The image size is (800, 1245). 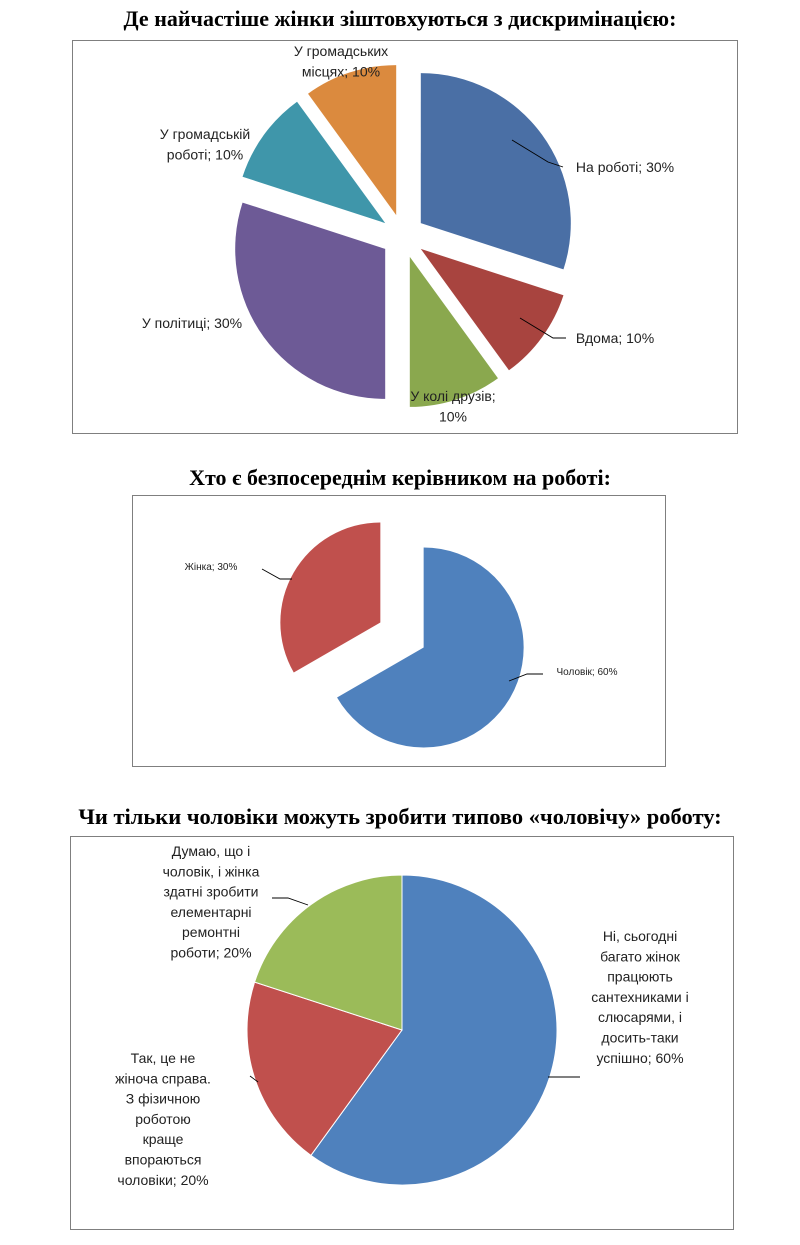 What do you see at coordinates (163, 1160) in the screenshot?
I see `chart-3-label-2-line: впораються` at bounding box center [163, 1160].